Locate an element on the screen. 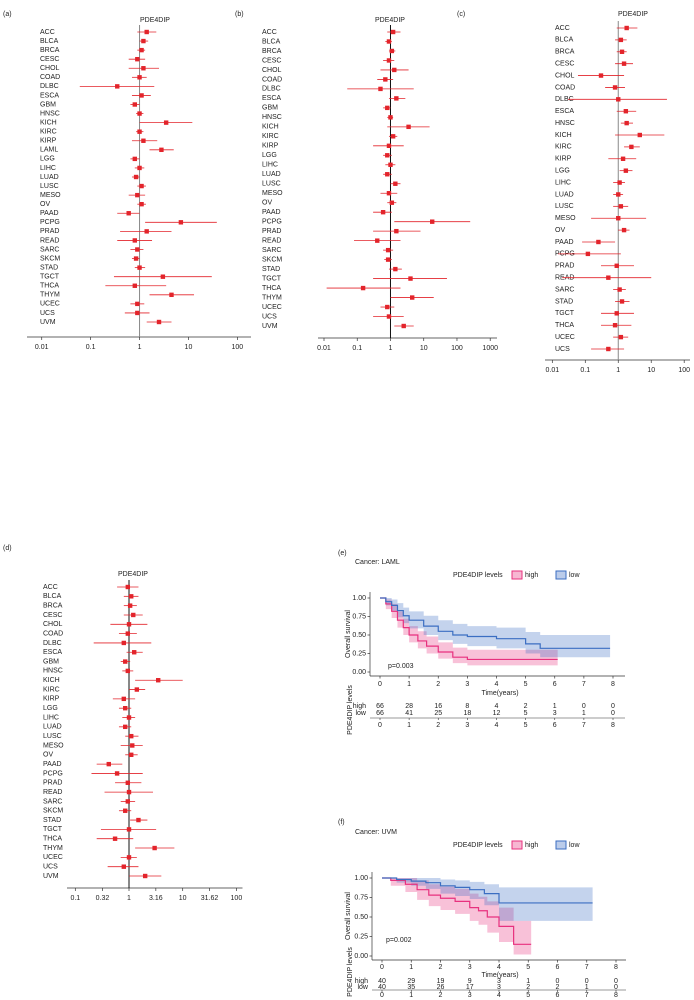  risk-count: 8 is located at coordinates (467, 706).